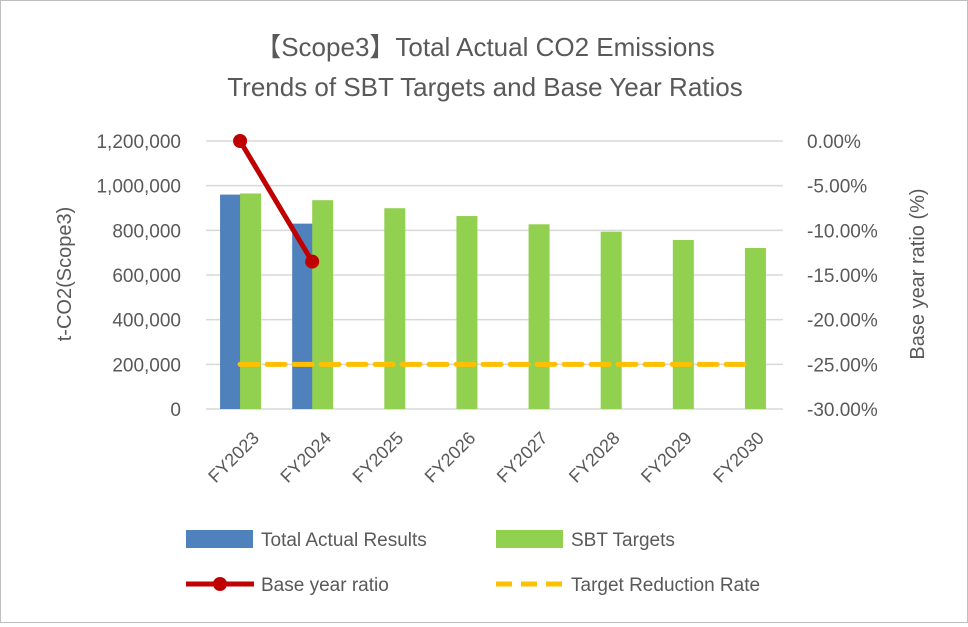 This screenshot has width=968, height=627. Describe the element at coordinates (138, 187) in the screenshot. I see `y-tick-label: 1,000,000` at that location.